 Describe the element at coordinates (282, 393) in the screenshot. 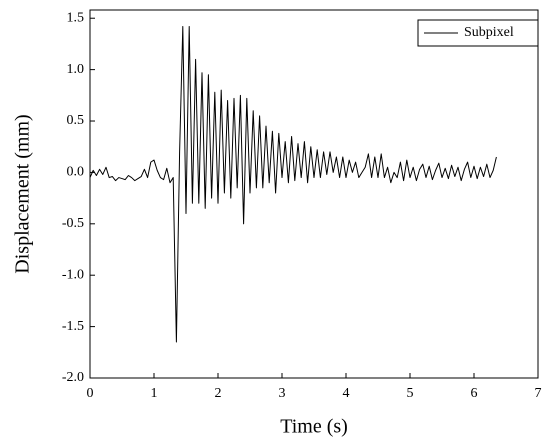

I see `x-tick-label: 3` at that location.